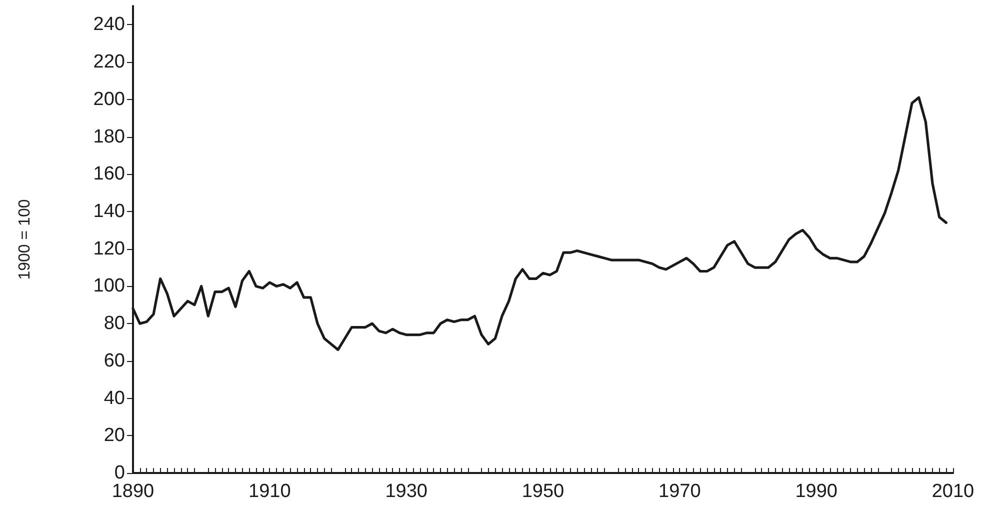  What do you see at coordinates (109, 249) in the screenshot?
I see `y-tick-label: 120` at bounding box center [109, 249].